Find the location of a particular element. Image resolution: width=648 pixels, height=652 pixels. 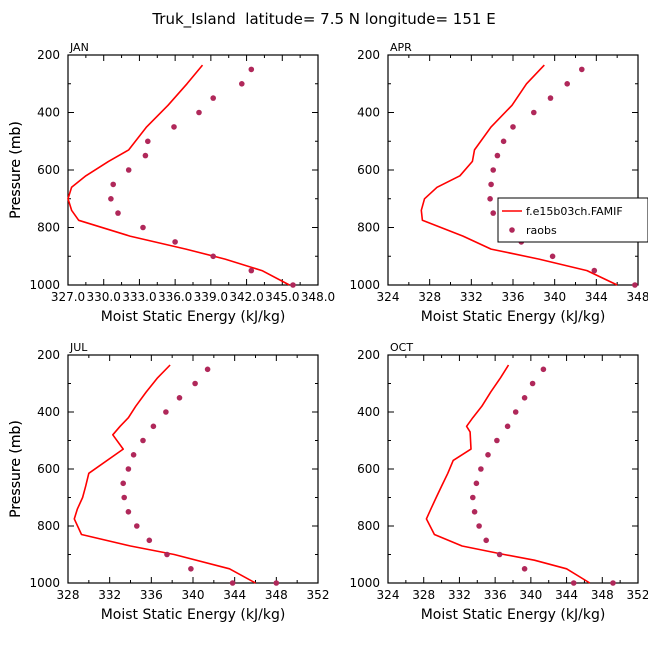

legend-obs-label: raobs is located at coordinates (541, 230).